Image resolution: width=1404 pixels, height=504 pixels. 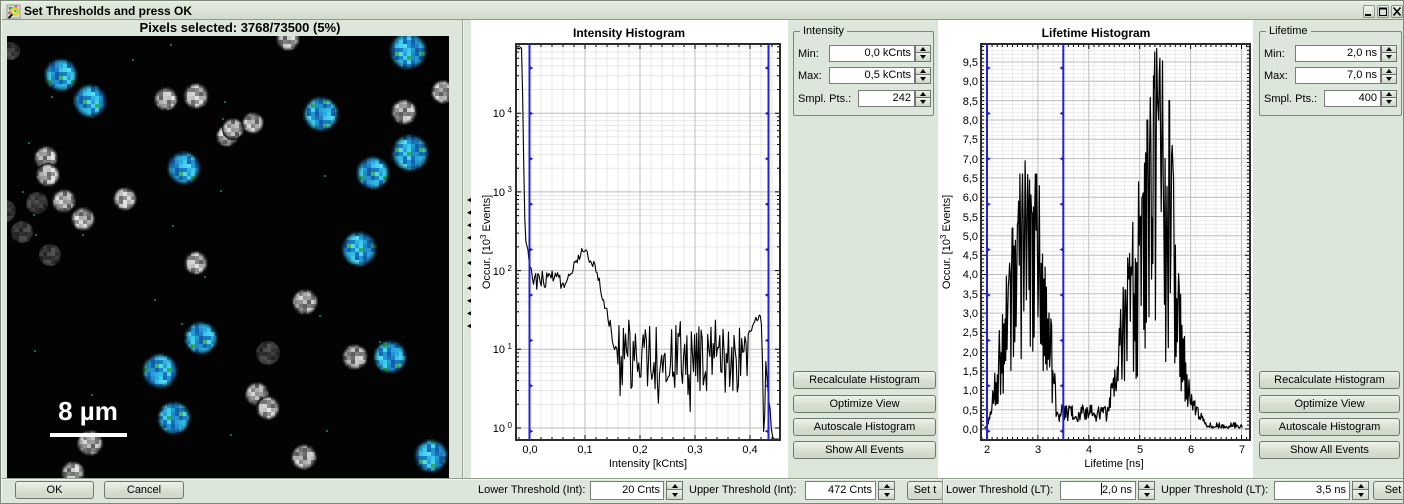 I want to click on svg-text: 0, so click(x=510, y=425).